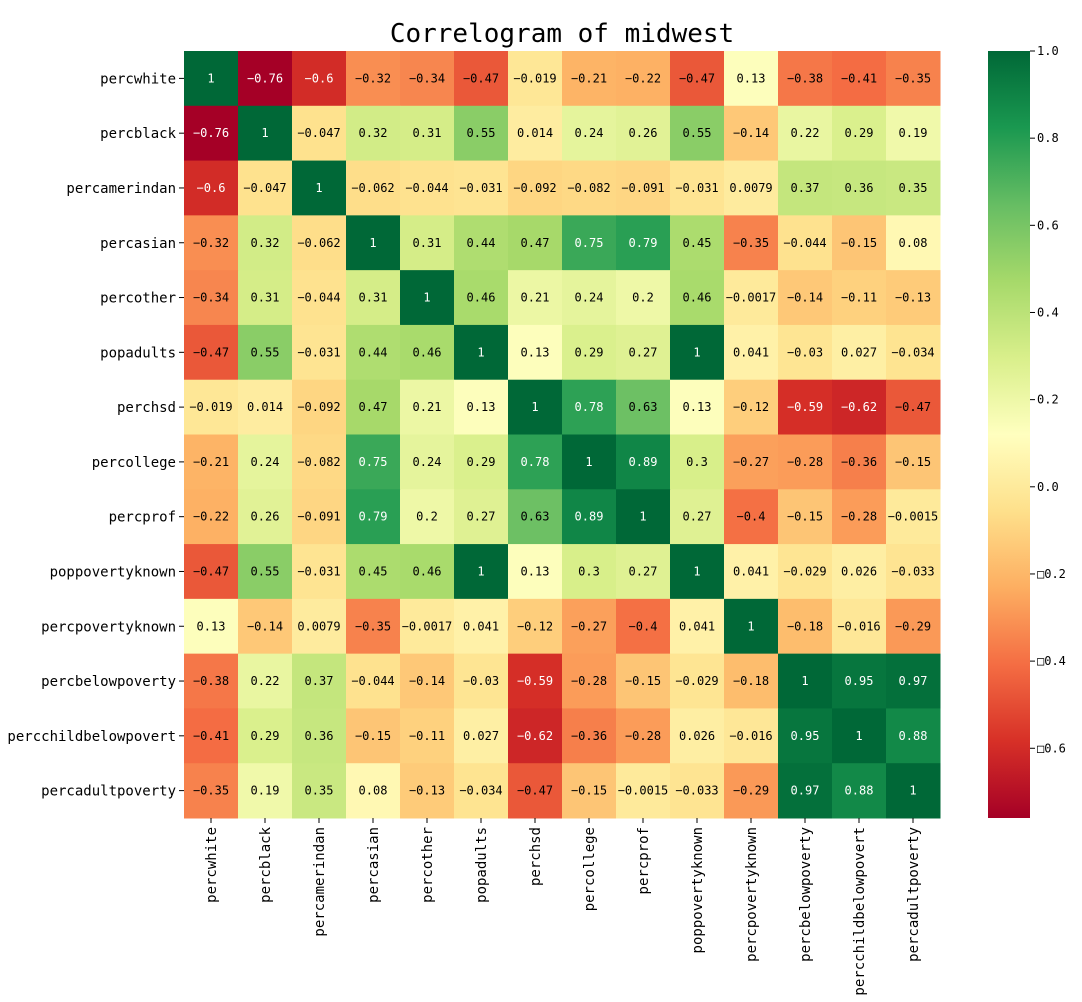 This screenshot has width=1082, height=1002. I want to click on cell-value-label: 0.27, so click(697, 517).